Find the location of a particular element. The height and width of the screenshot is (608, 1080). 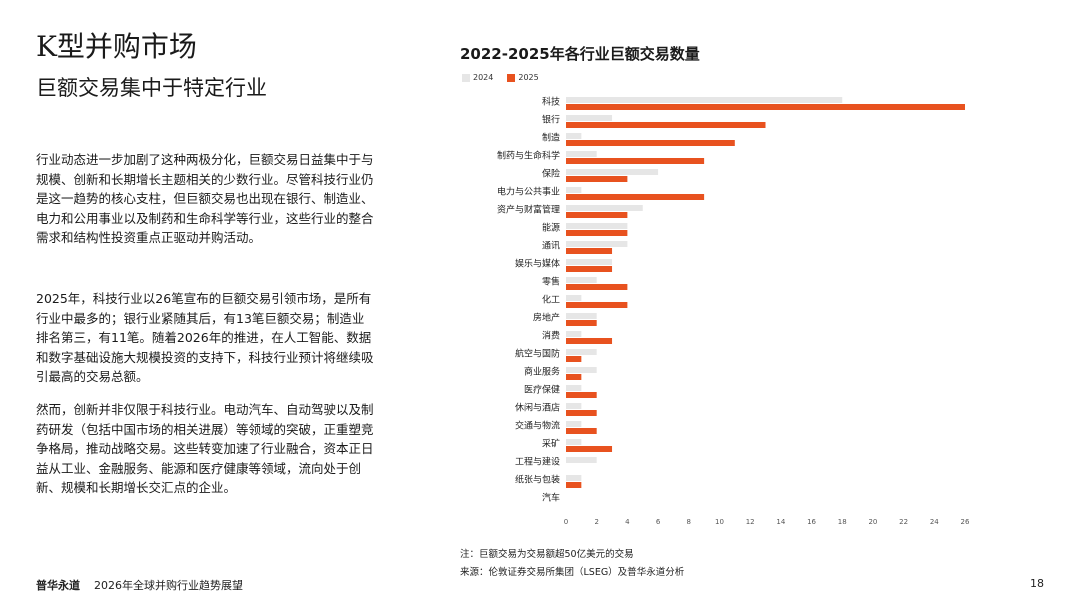

chart-title: 2022-2025年各行业巨额交易数量 is located at coordinates (580, 54).